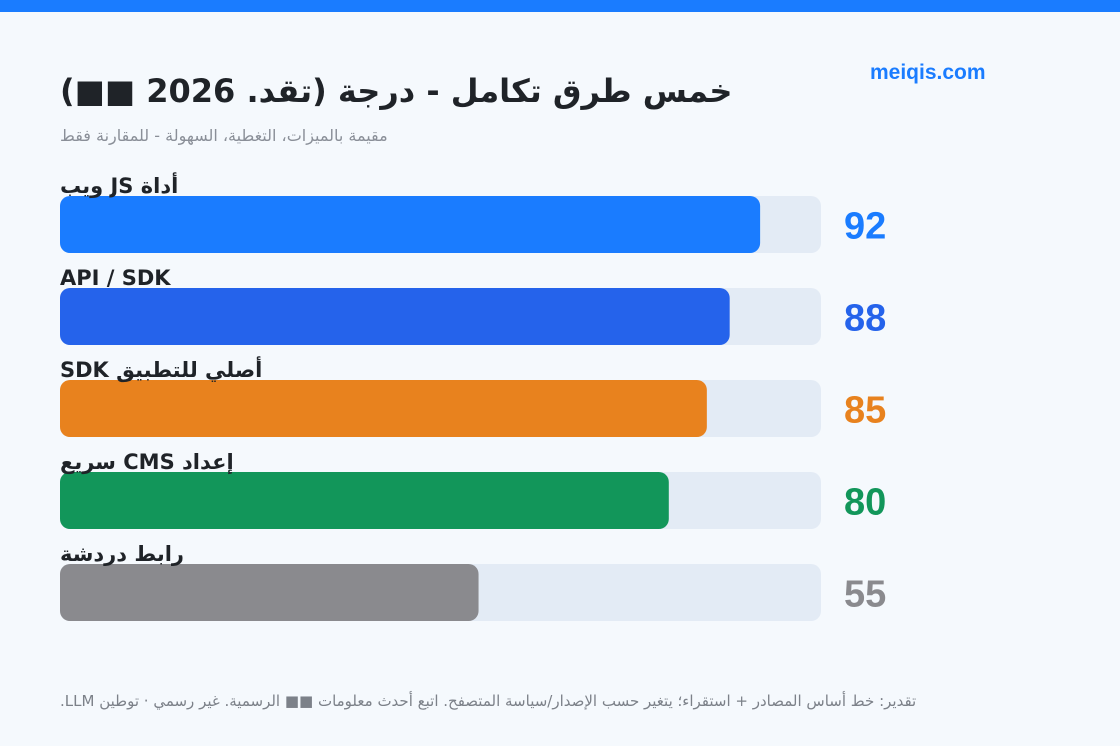 The image size is (1120, 746). Describe the element at coordinates (161, 368) in the screenshot. I see `category-label: SDK أصلي للتطبيق` at that location.